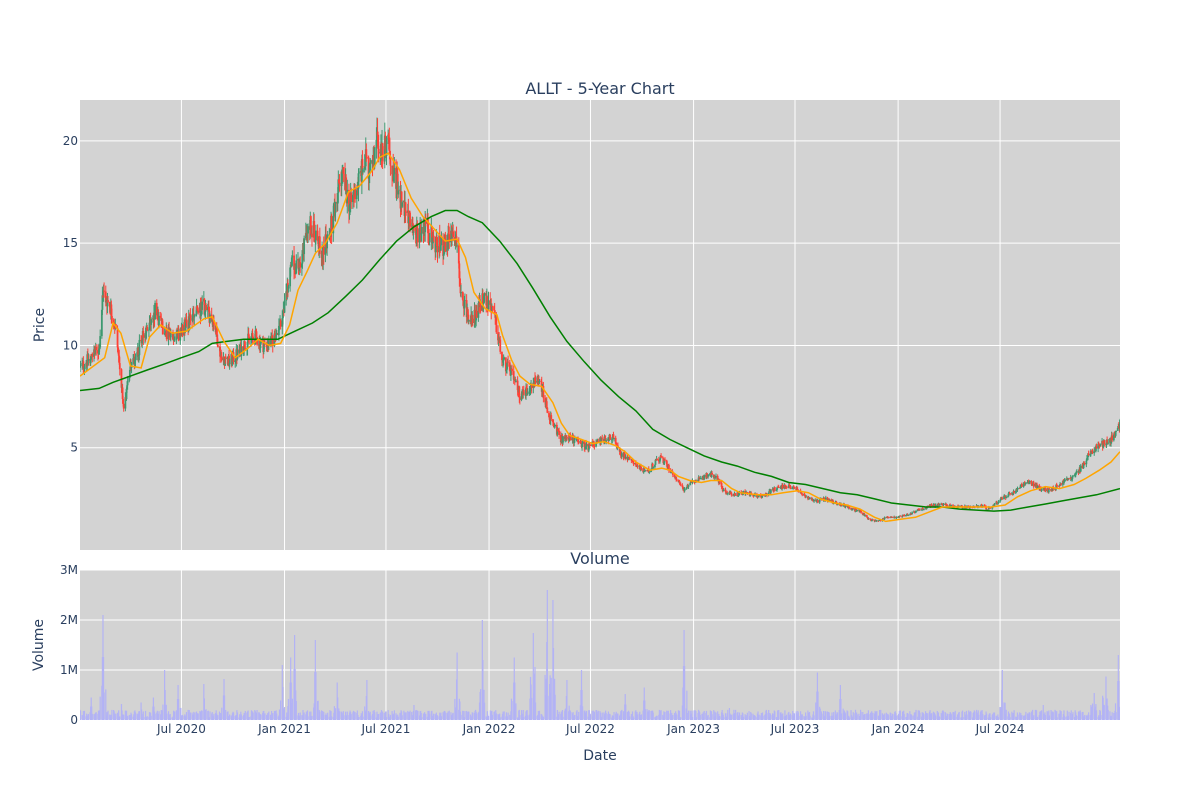  I want to click on price-y-tick-label: 20, so click(70, 141).